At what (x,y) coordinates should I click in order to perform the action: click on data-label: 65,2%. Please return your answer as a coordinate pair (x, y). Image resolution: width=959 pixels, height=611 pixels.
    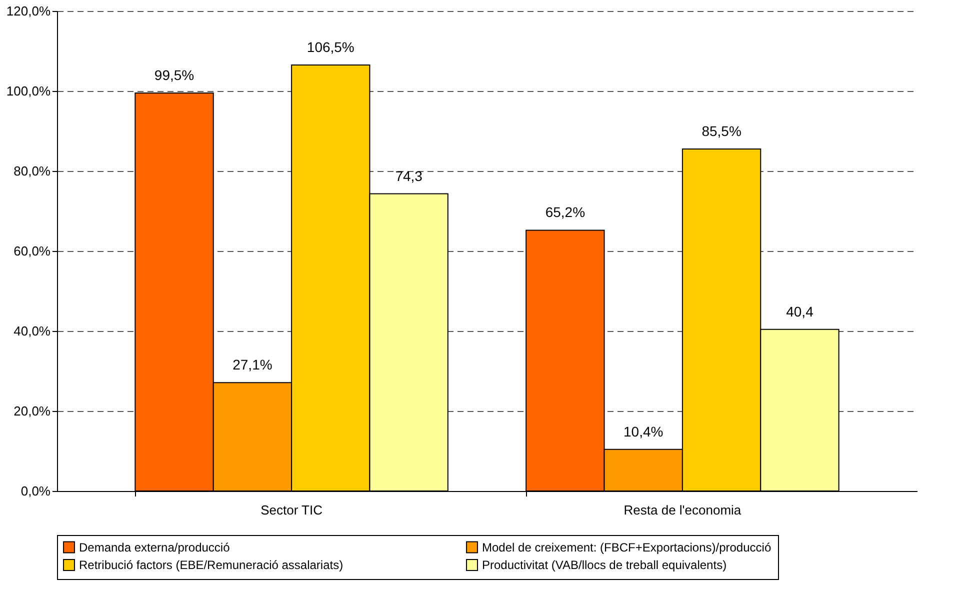
    Looking at the image, I should click on (565, 212).